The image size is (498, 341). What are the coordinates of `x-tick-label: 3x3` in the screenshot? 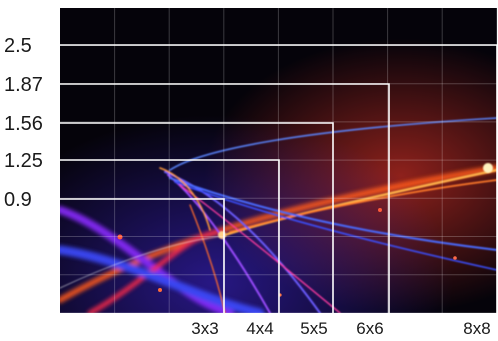 It's located at (204, 328).